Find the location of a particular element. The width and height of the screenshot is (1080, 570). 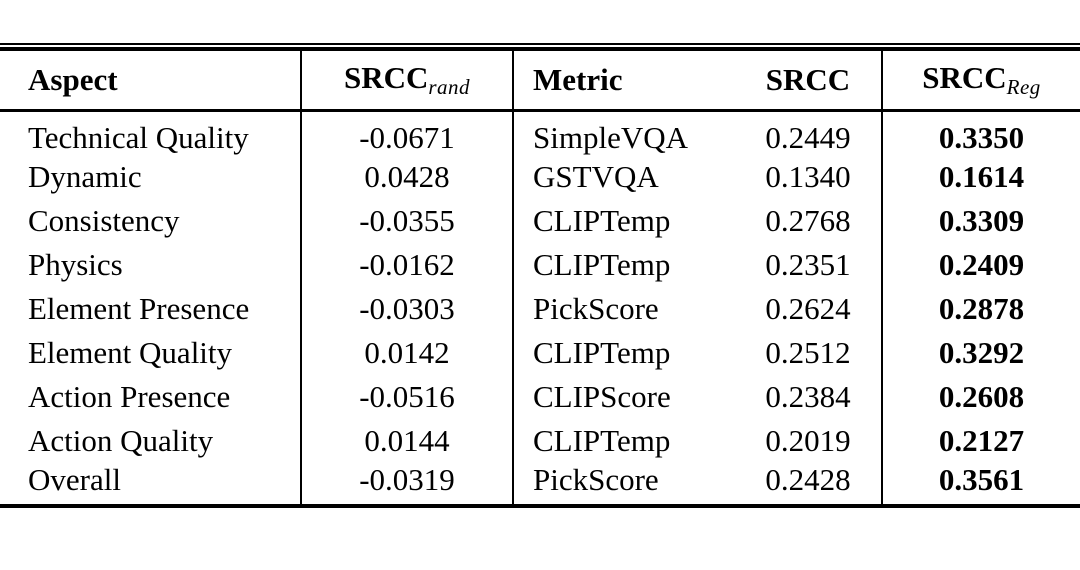

cell-srcc-reg: 0.3561 is located at coordinates (980, 485).